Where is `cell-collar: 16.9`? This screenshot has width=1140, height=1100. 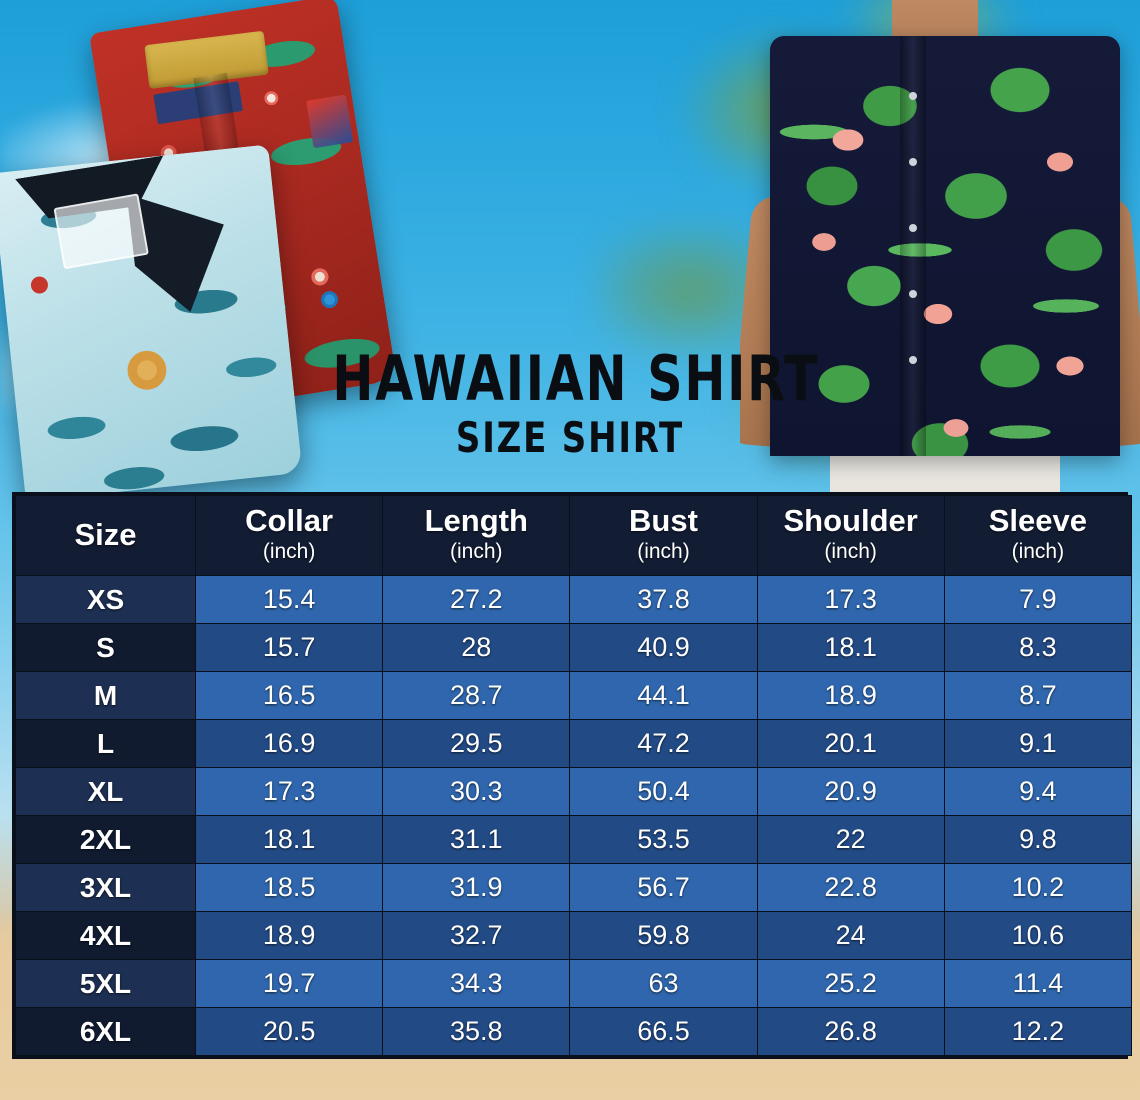
cell-collar: 16.9 is located at coordinates (289, 743).